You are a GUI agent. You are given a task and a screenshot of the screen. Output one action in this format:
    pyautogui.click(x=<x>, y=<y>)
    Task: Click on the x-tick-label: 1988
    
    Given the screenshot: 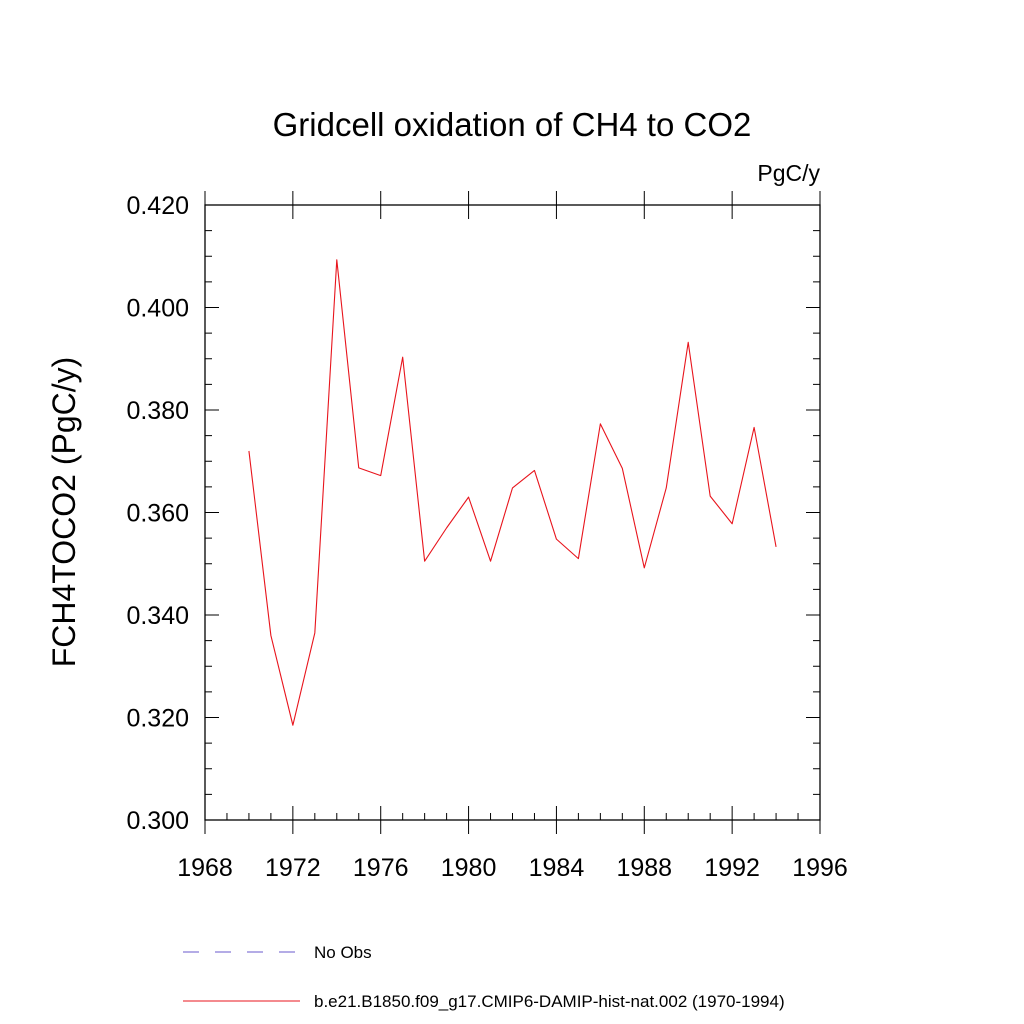 What is the action you would take?
    pyautogui.click(x=644, y=868)
    